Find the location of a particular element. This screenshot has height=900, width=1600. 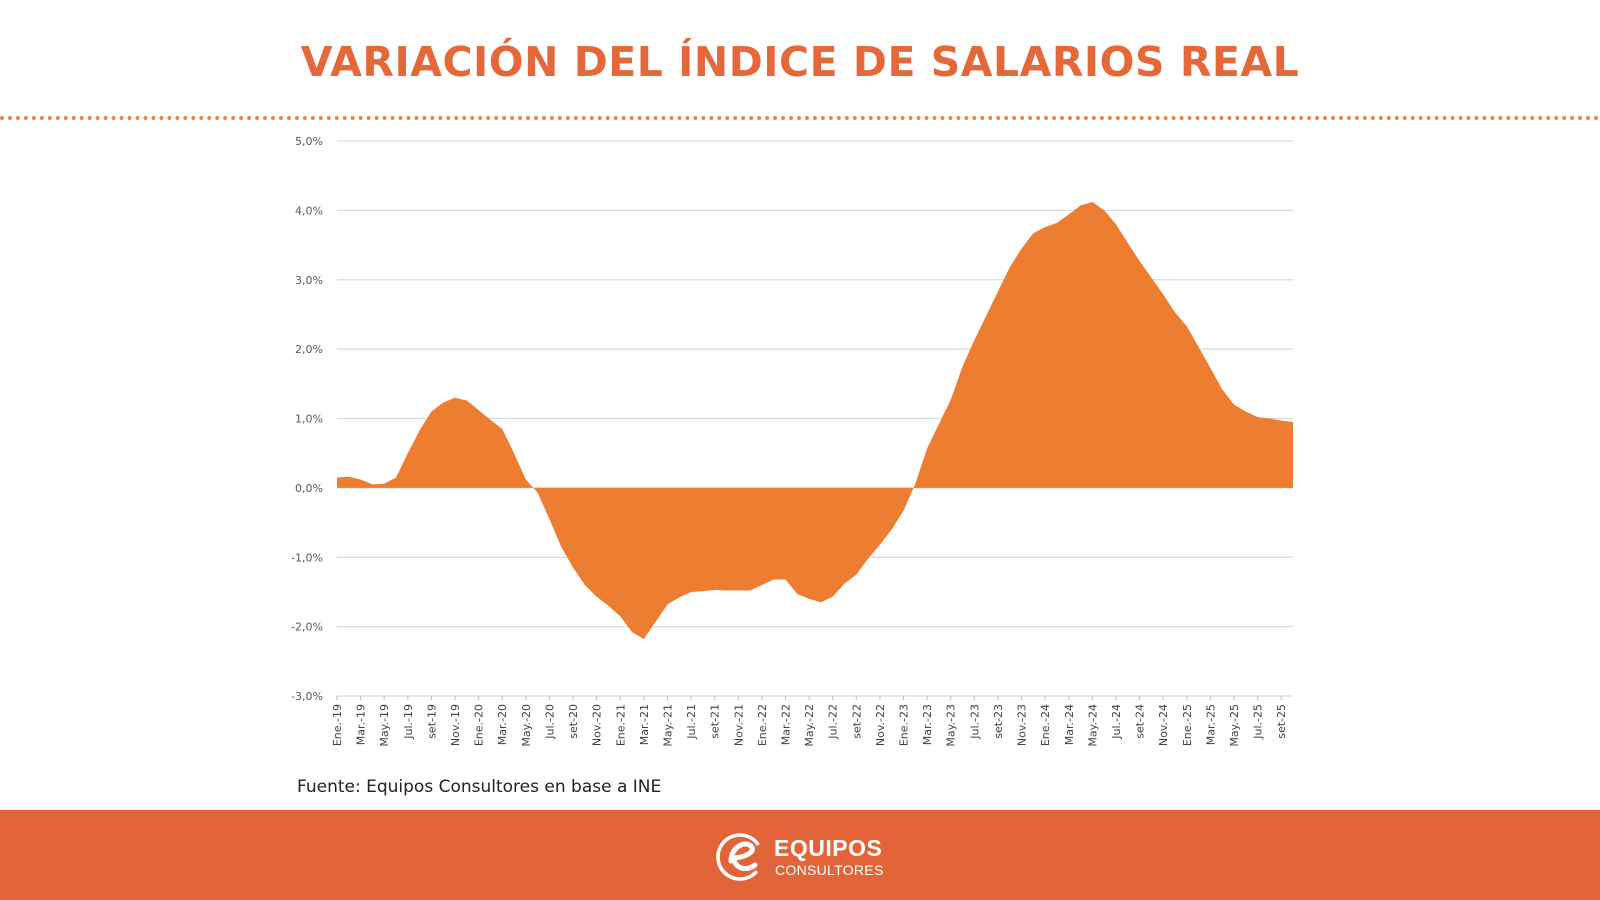

x-tick-label: May.-21 is located at coordinates (667, 725).